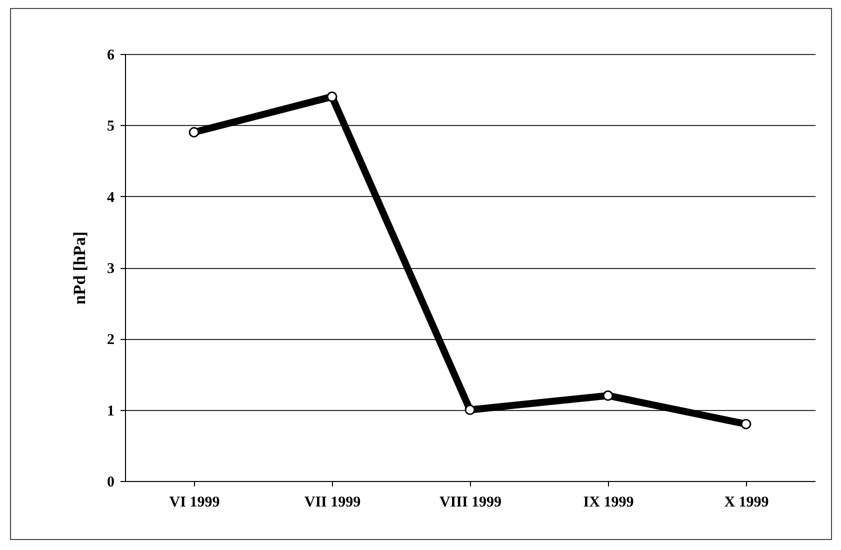 This screenshot has height=550, width=841. I want to click on x-tick-label: VIII 1999, so click(470, 502).